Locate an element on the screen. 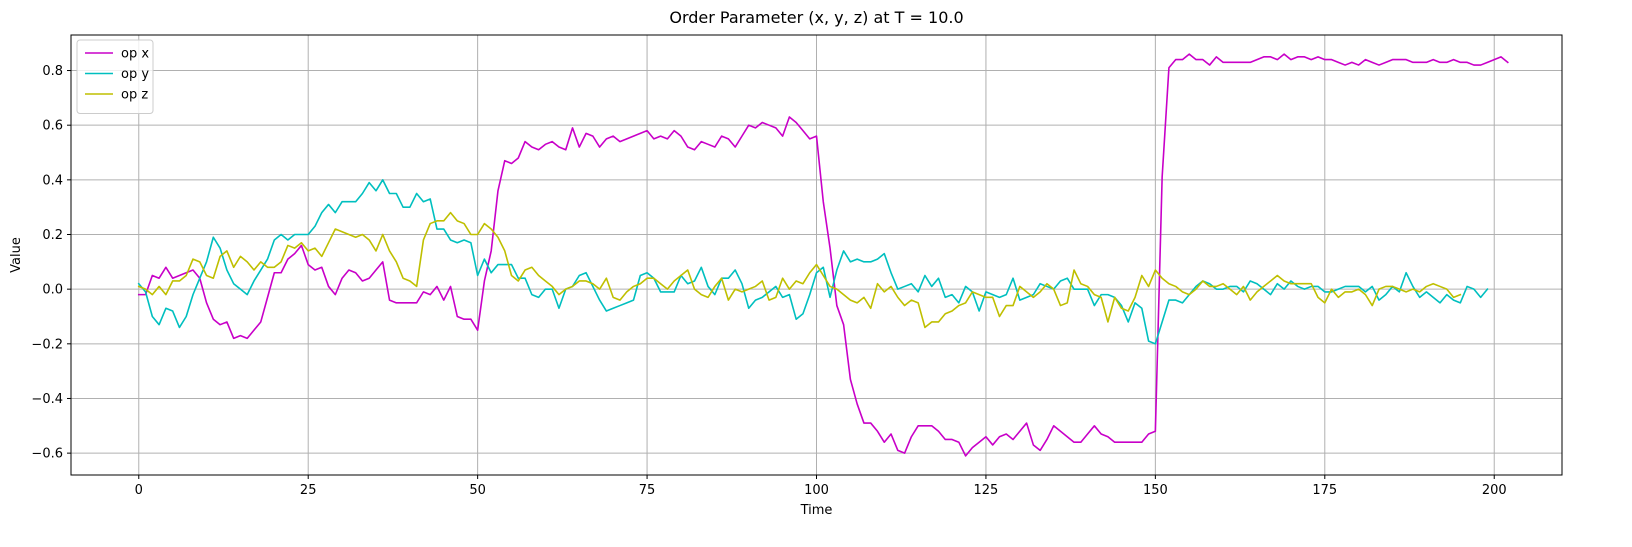  y-axis: −0.6 −0.4 −0.2 0.0 0.2 0.4 0.6 0.8 is located at coordinates (51, 263).